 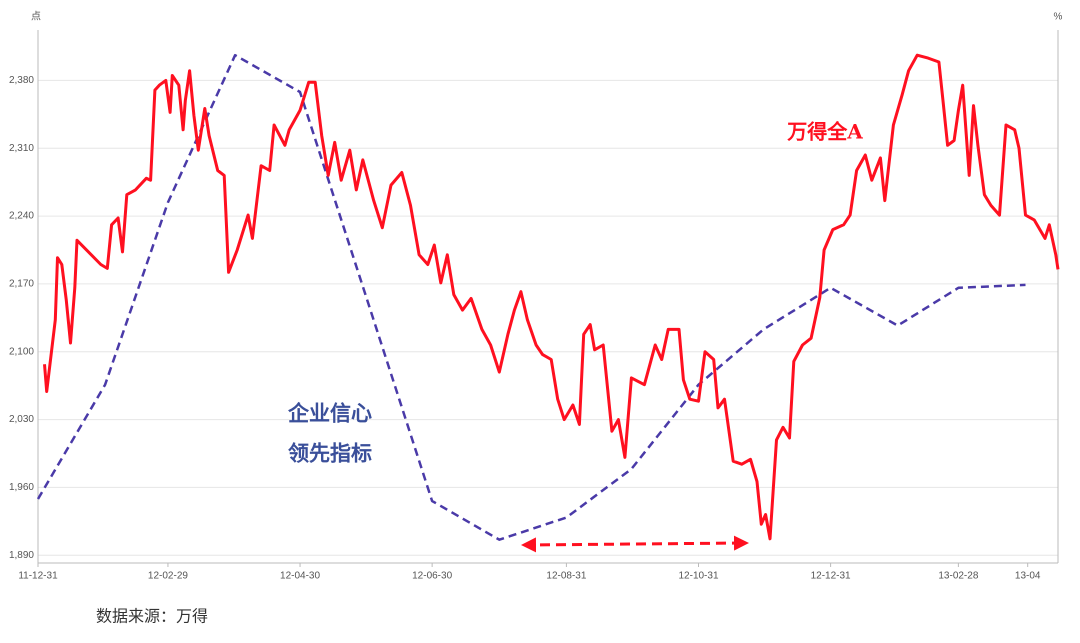 I want to click on x-tick-label: 13-02-28, so click(x=958, y=576).